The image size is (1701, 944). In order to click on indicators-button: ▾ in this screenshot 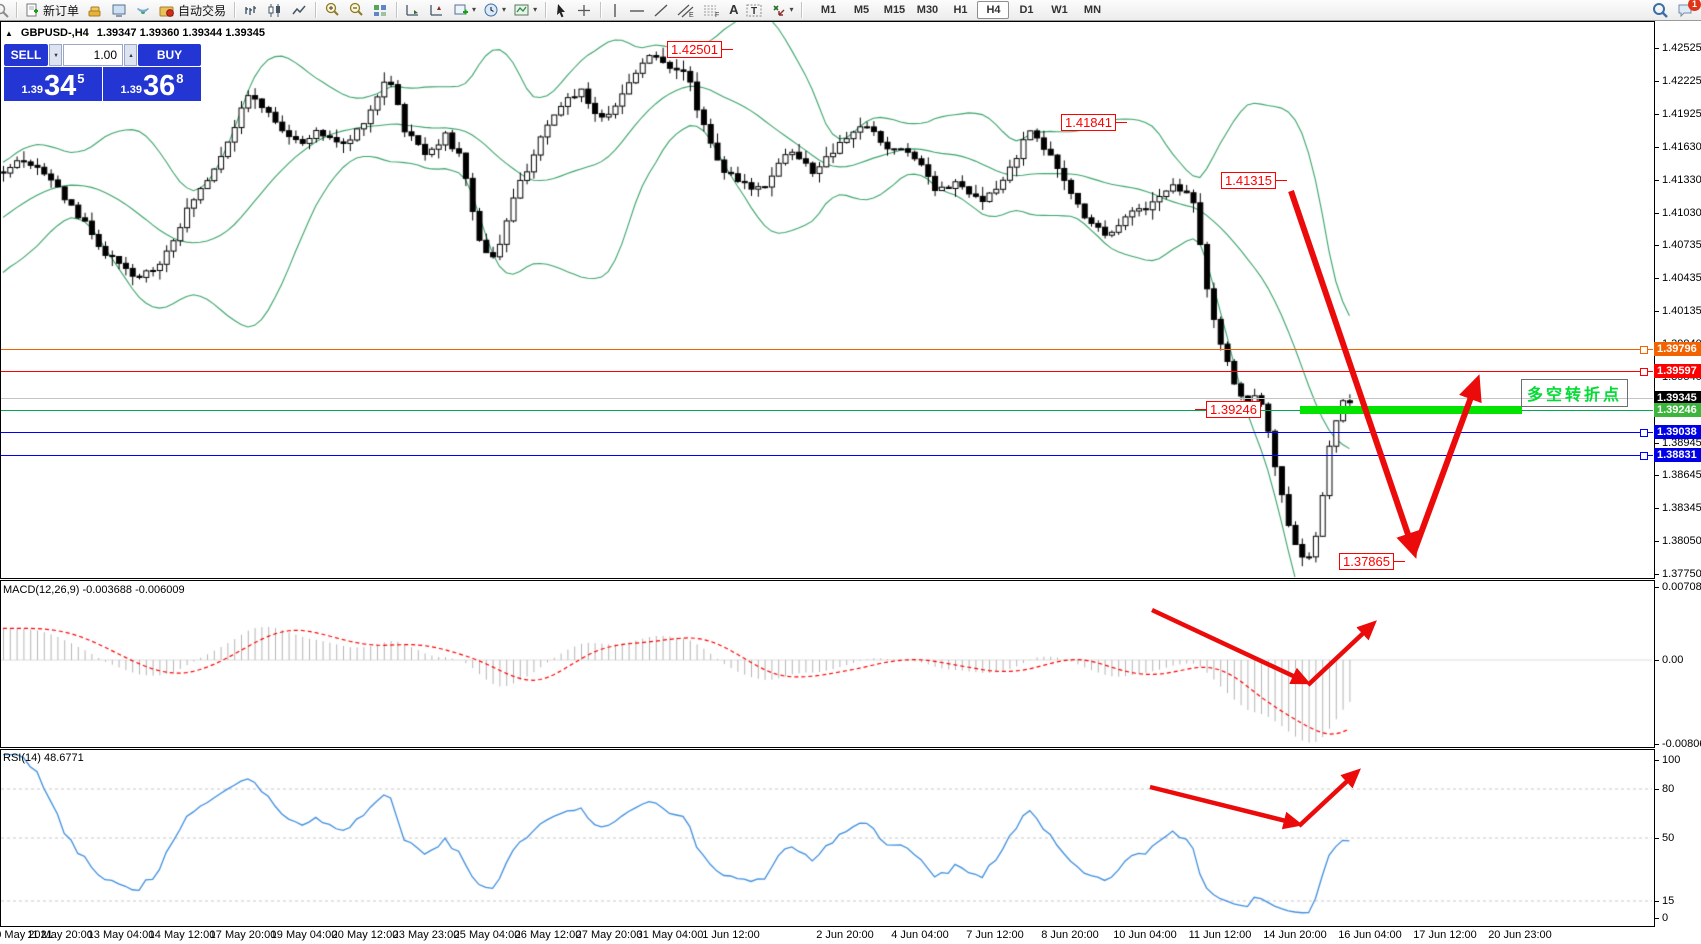, I will do `click(464, 10)`.